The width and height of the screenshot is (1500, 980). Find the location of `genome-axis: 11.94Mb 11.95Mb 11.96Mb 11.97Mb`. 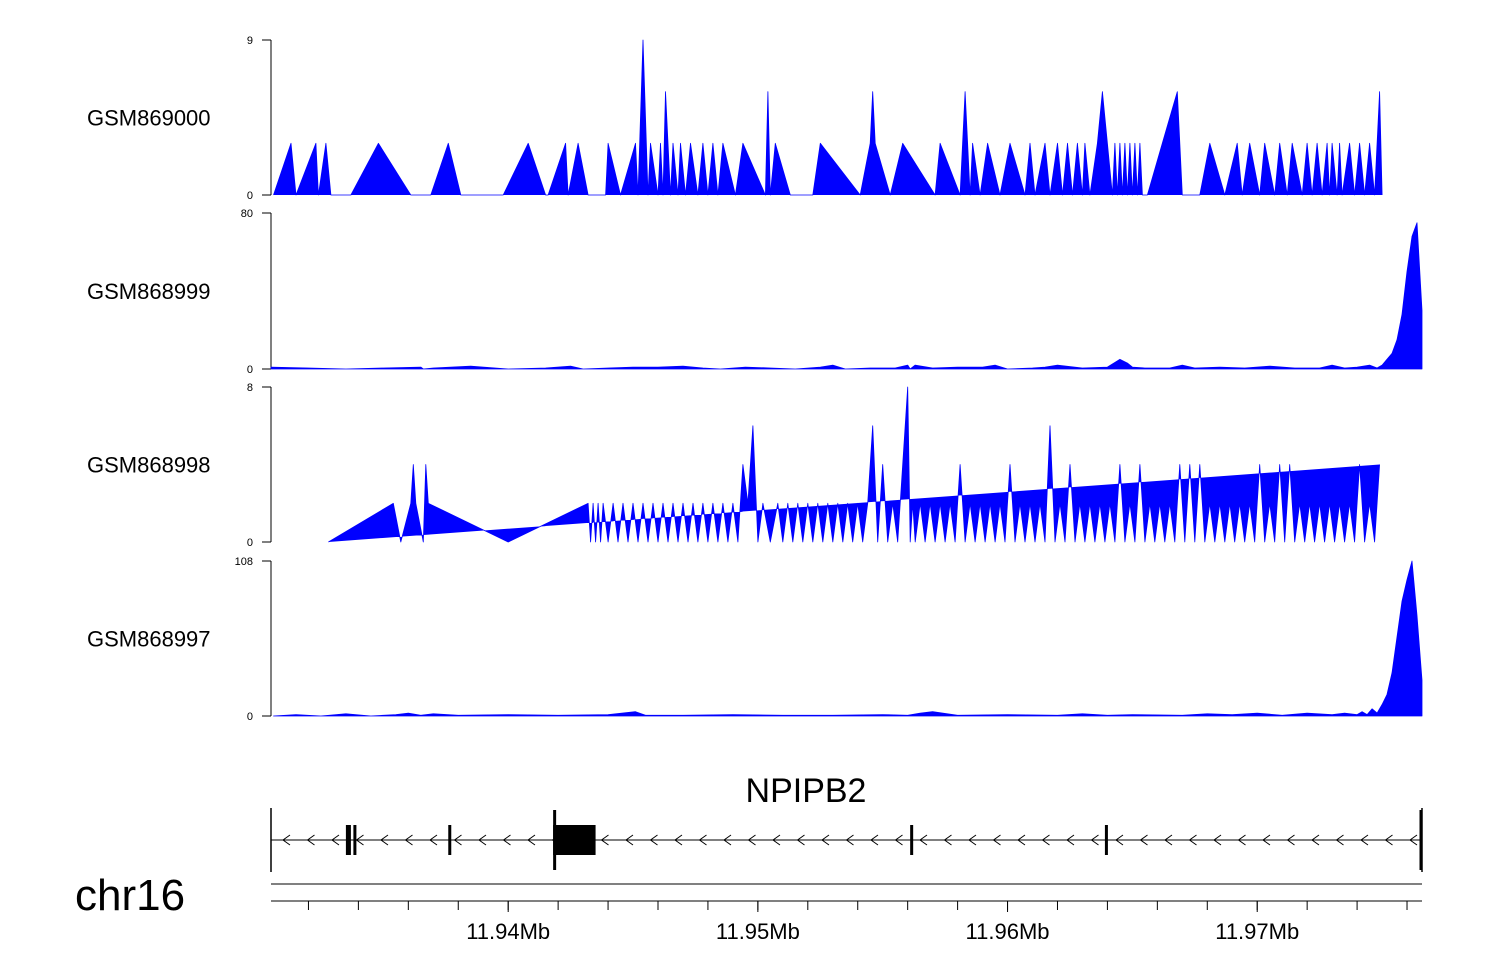

genome-axis: 11.94Mb 11.95Mb 11.96Mb 11.97Mb is located at coordinates (846, 913).